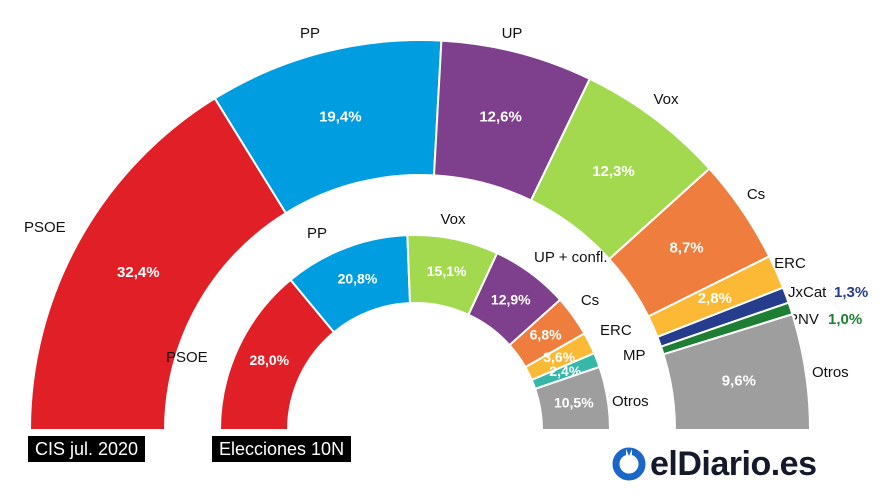 The height and width of the screenshot is (495, 880). What do you see at coordinates (358, 278) in the screenshot?
I see `e10n-value-label-pp: 20,8%` at bounding box center [358, 278].